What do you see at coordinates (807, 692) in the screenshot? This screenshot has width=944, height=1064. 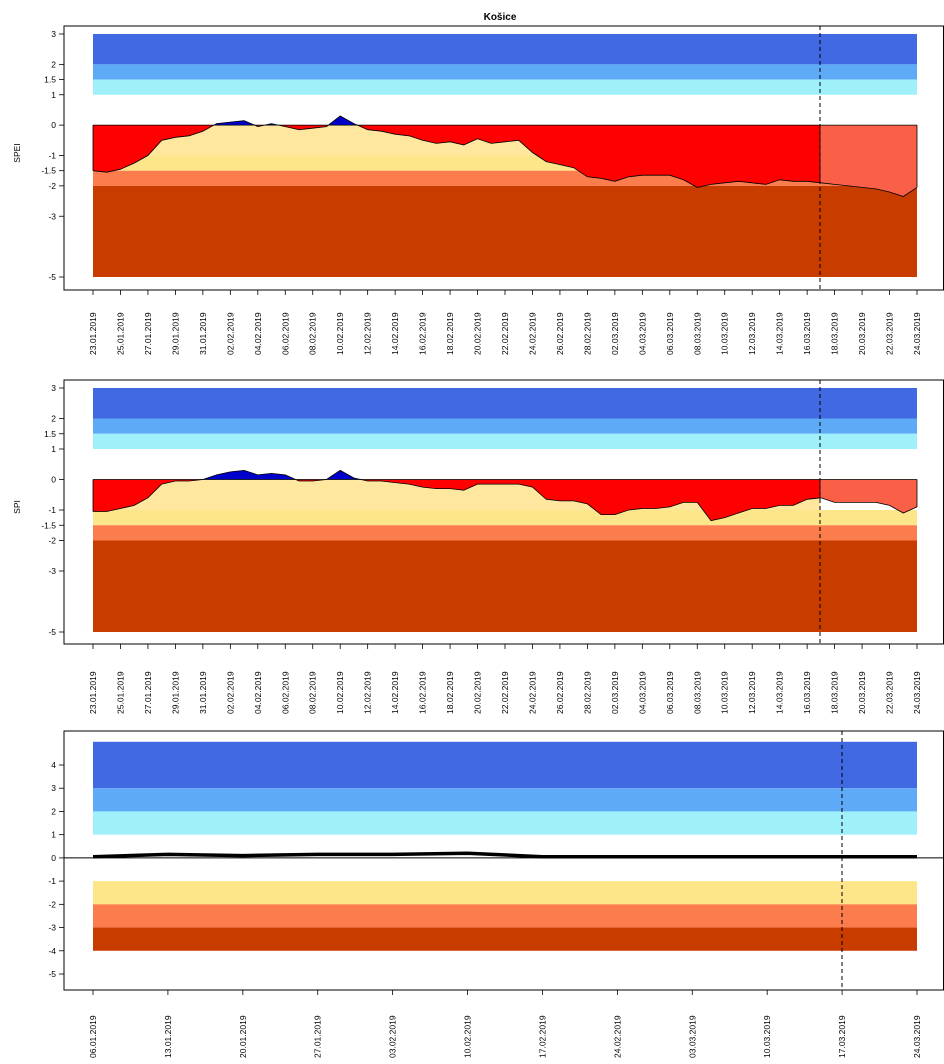 I see `x-tick-label: 16.03.2019` at bounding box center [807, 692].